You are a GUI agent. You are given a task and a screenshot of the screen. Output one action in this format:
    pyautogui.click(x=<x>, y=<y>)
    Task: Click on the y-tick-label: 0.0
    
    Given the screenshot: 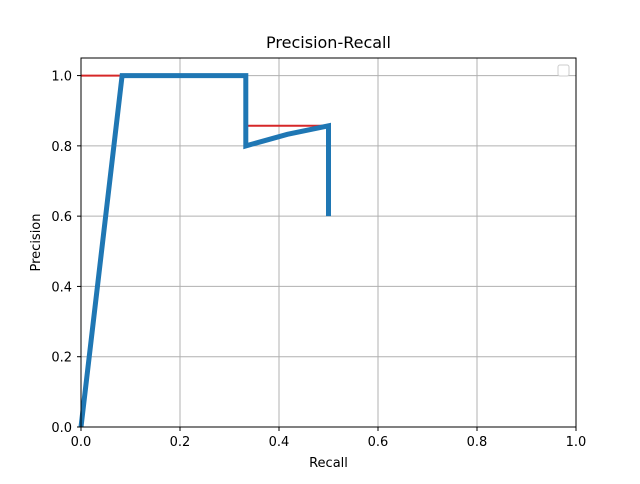 What is the action you would take?
    pyautogui.click(x=61, y=428)
    